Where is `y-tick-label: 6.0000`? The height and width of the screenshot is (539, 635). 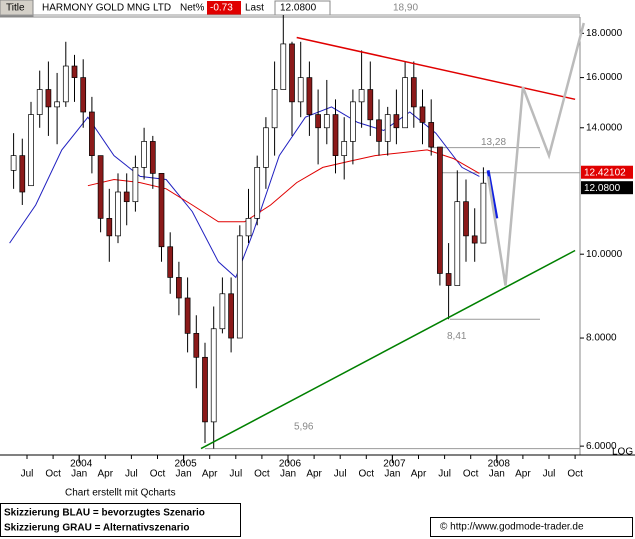
y-tick-label: 6.0000 is located at coordinates (601, 446).